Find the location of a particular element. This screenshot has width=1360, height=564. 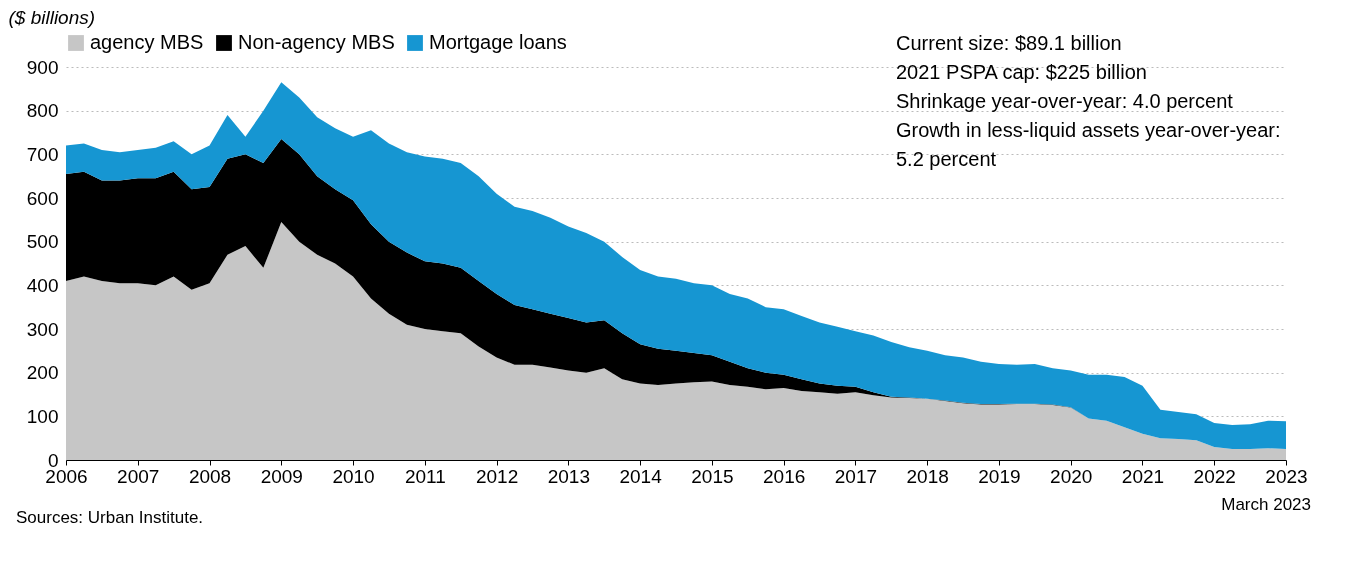

x-tick-label: 2011 is located at coordinates (425, 476).